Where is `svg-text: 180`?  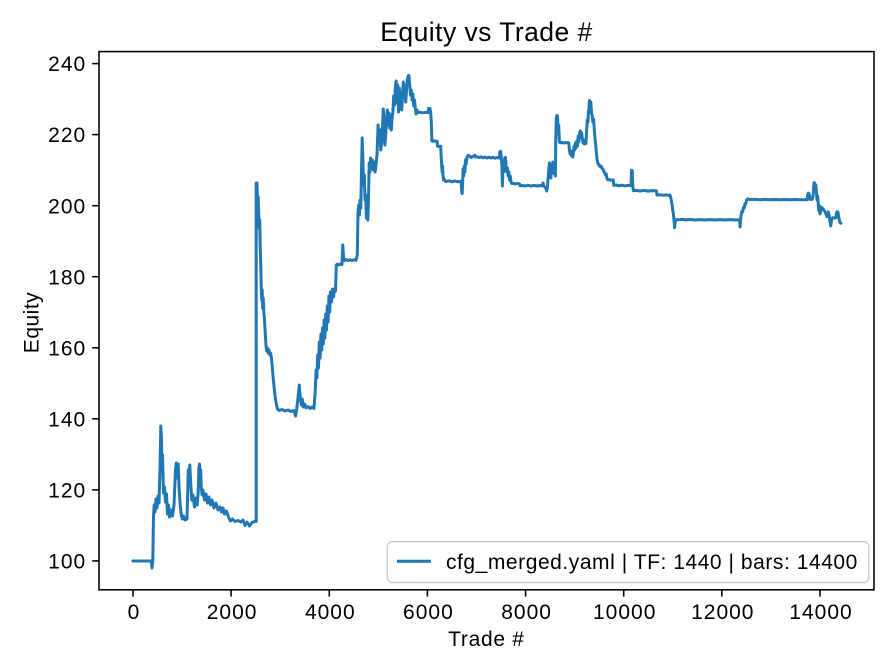 svg-text: 180 is located at coordinates (67, 277).